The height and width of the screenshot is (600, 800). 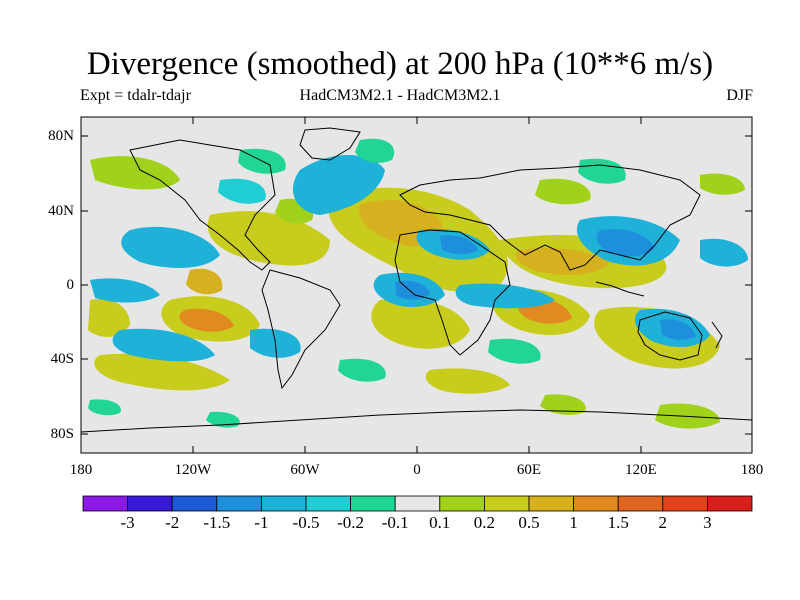 What do you see at coordinates (620, 289) in the screenshot?
I see `maritime-continent-outline` at bounding box center [620, 289].